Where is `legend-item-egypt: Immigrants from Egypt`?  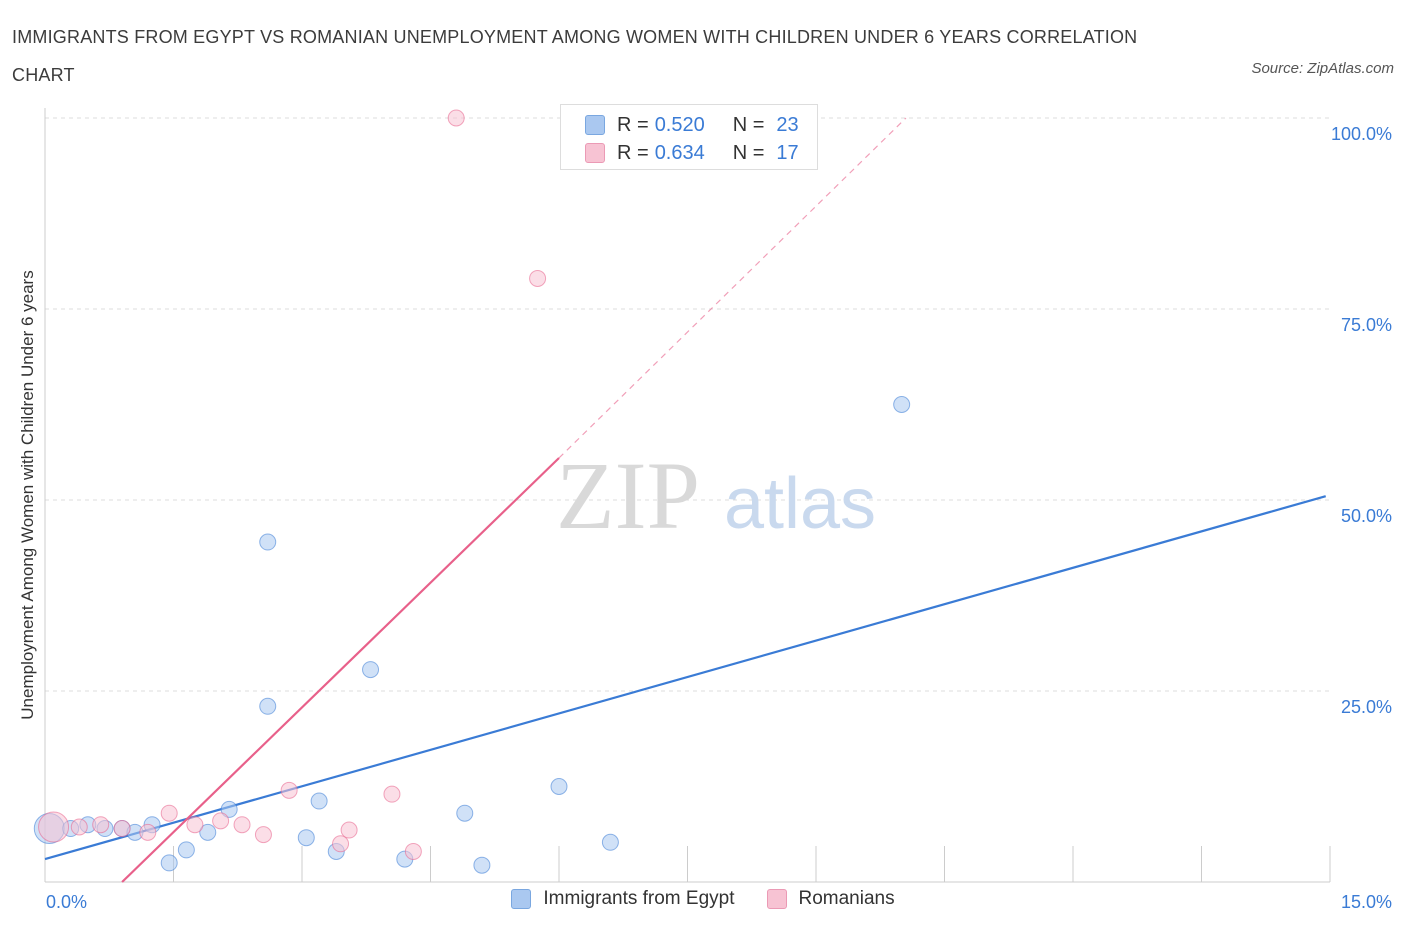 legend-item-egypt: Immigrants from Egypt is located at coordinates (623, 899).